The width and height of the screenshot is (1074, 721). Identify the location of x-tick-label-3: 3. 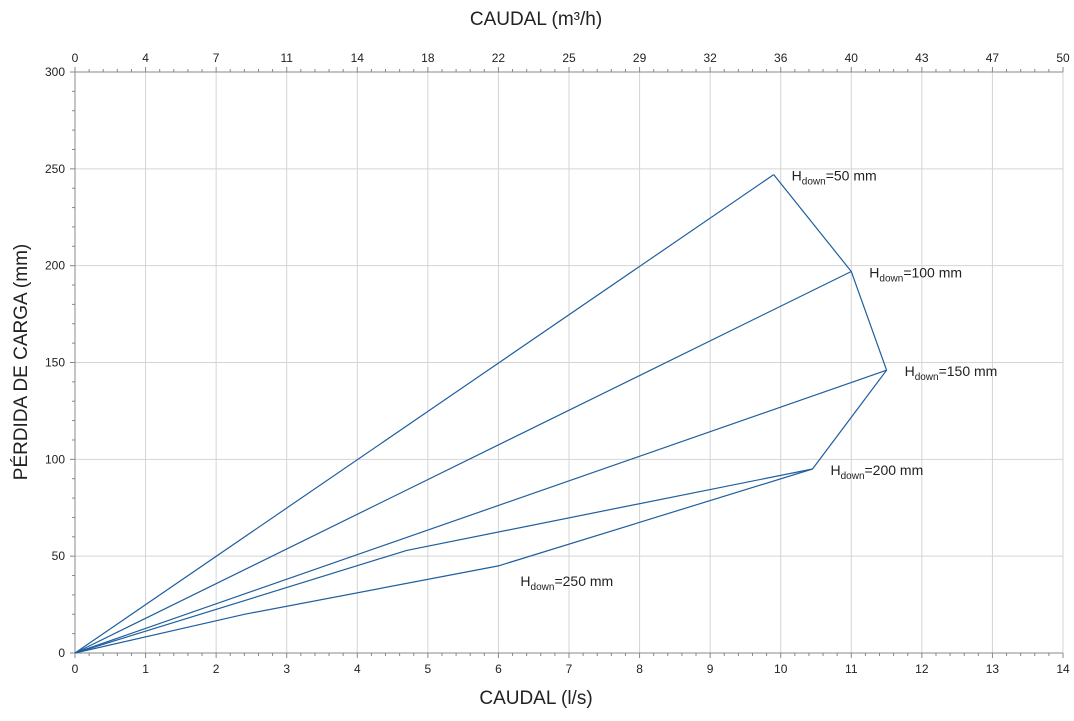
(286, 669).